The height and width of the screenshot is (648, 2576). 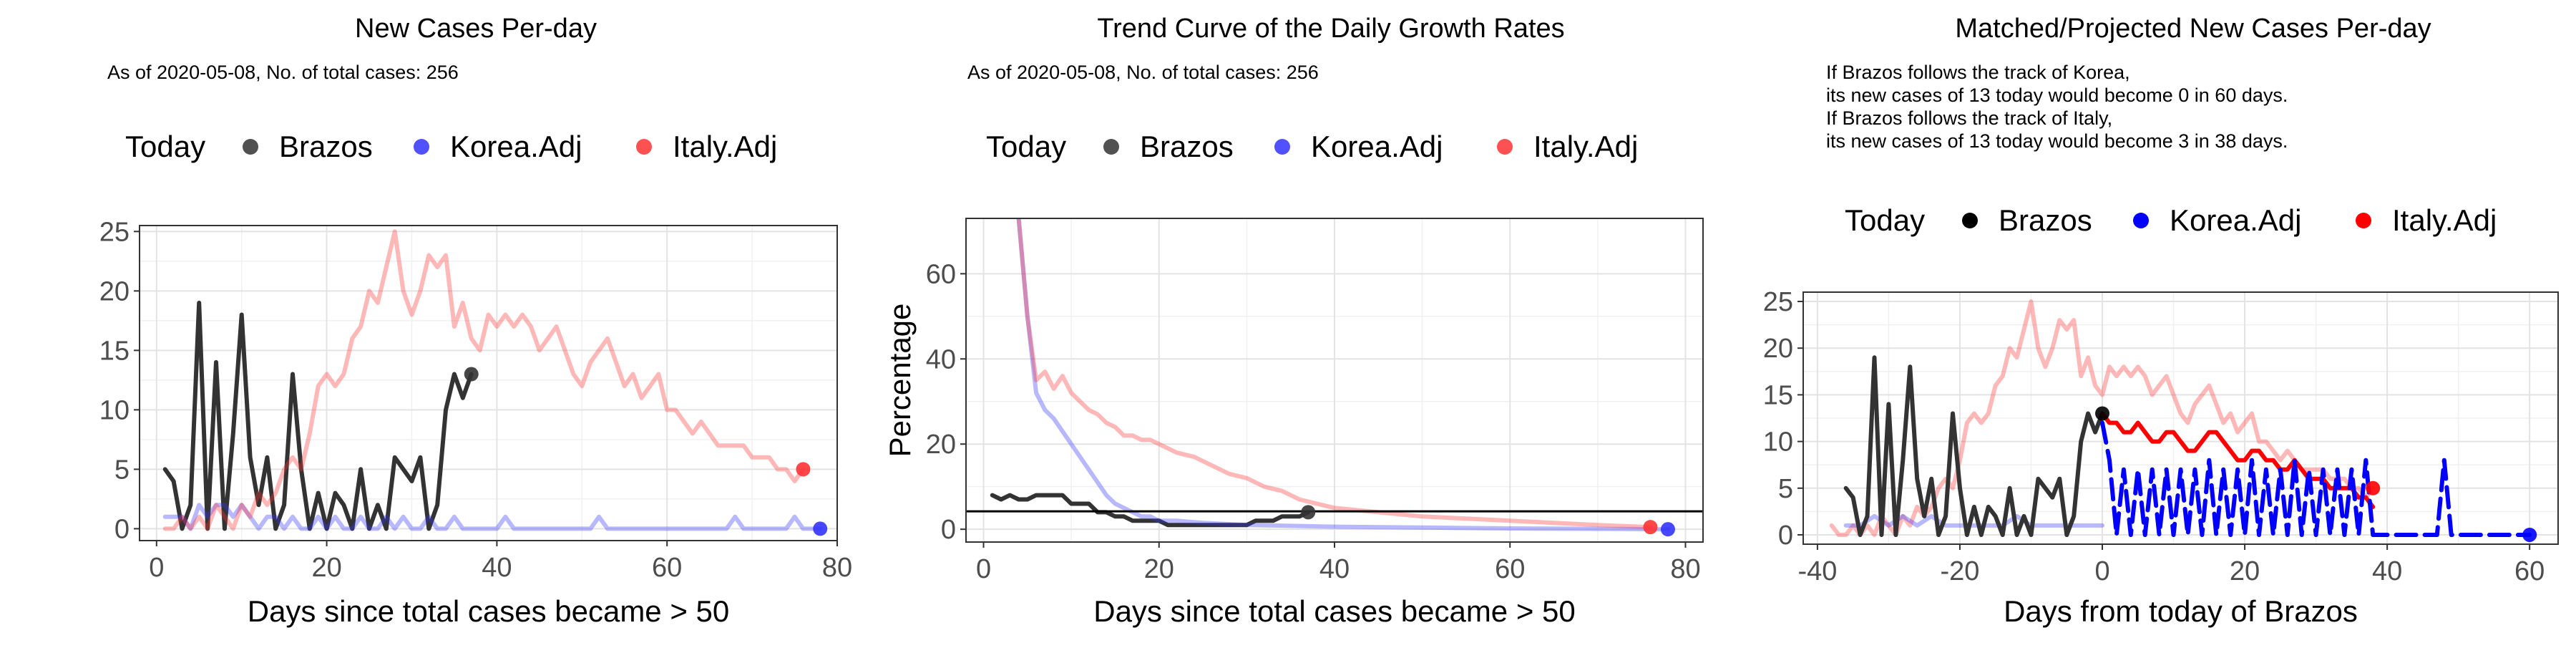 What do you see at coordinates (941, 359) in the screenshot?
I see `y-tick-label: 40` at bounding box center [941, 359].